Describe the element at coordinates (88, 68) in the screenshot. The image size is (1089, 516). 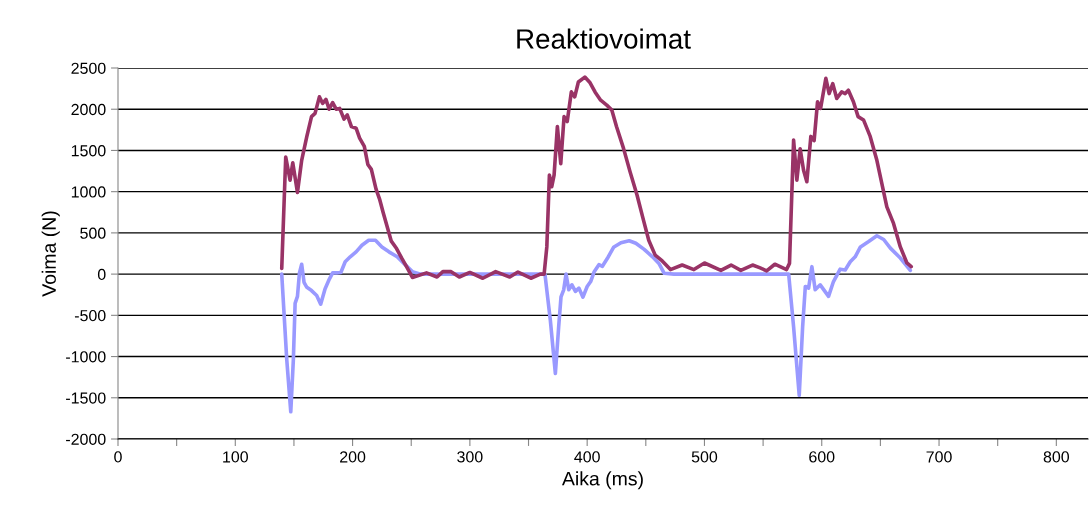
I see `y-tick-label: 2500` at that location.